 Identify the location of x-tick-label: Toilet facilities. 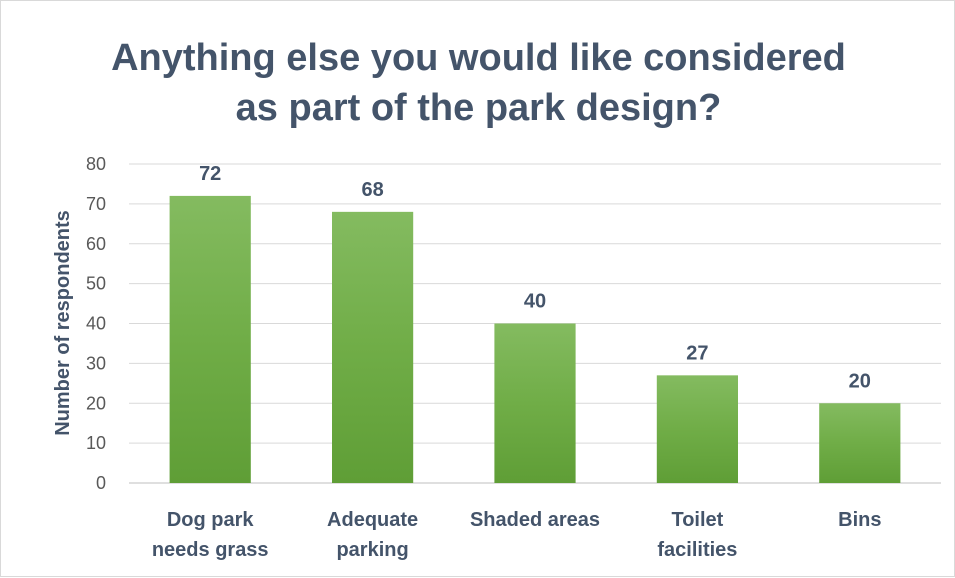
(697, 535).